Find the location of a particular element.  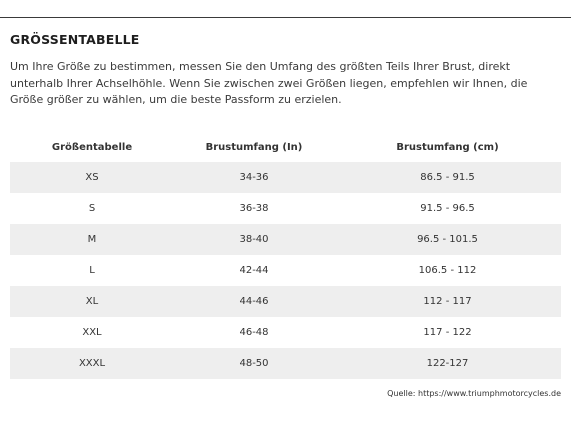

size-cell: XL is located at coordinates (92, 301).